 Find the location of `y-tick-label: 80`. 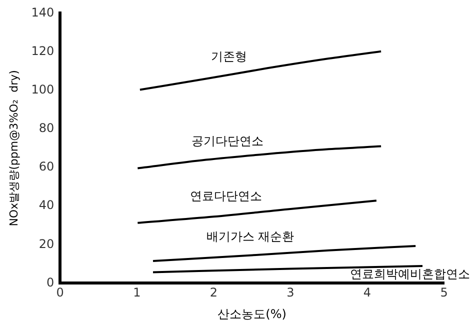

y-tick-label: 80 is located at coordinates (46, 128).